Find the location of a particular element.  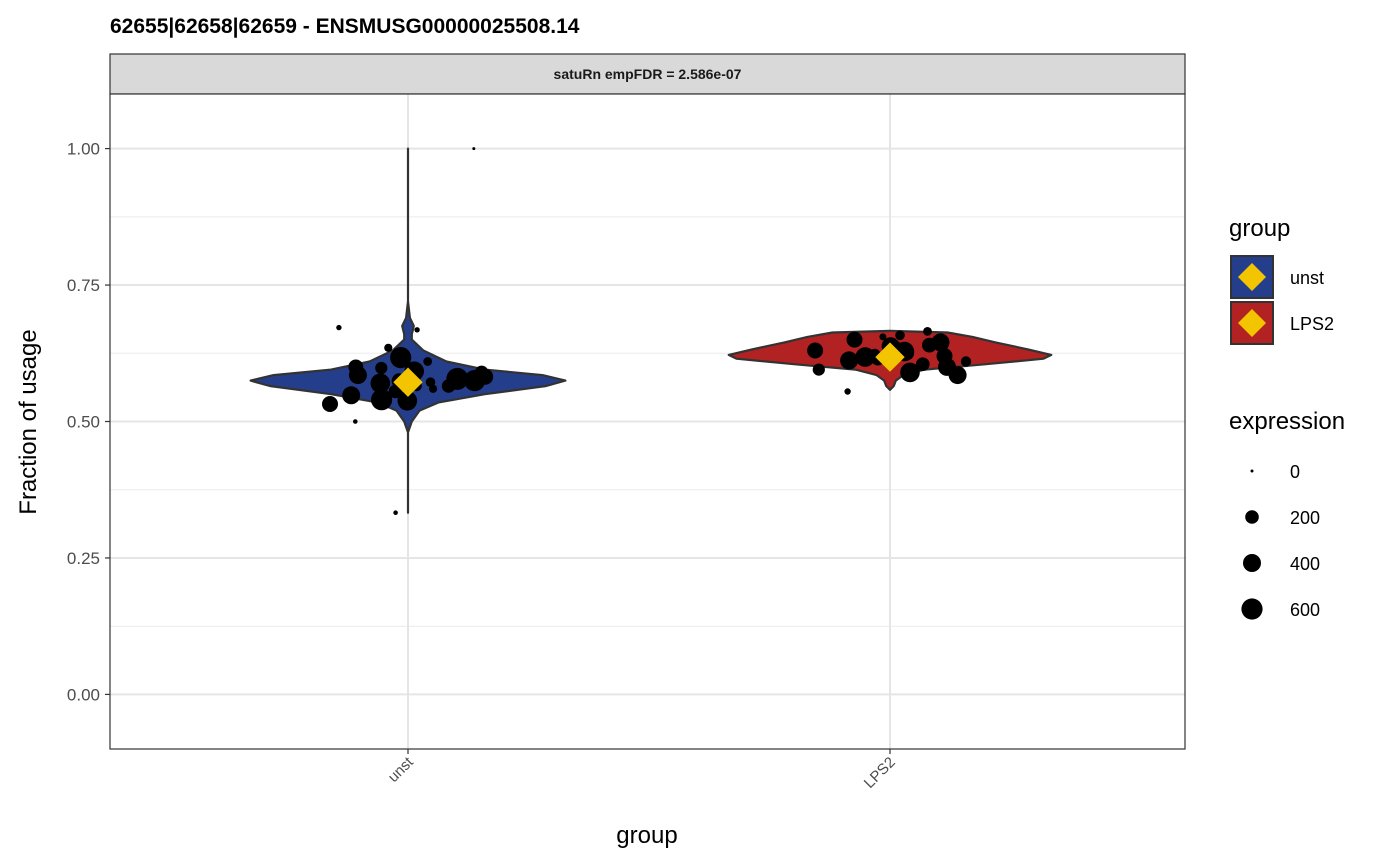

y-tick-label: 0.50 is located at coordinates (83, 422).